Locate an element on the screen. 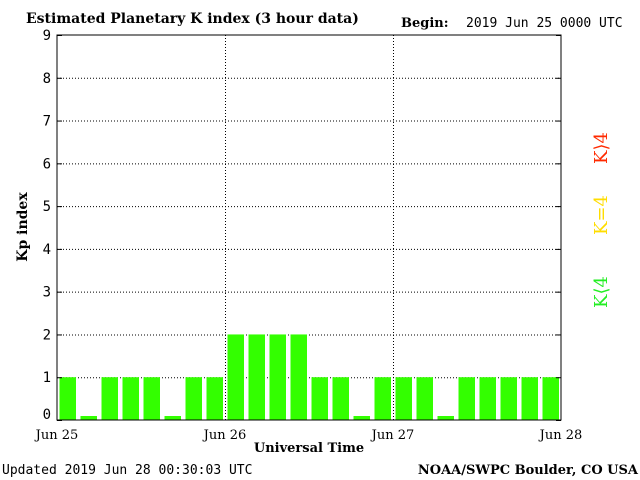 Image resolution: width=640 pixels, height=480 pixels. legend-k-less-4: K⟨4 is located at coordinates (601, 292).